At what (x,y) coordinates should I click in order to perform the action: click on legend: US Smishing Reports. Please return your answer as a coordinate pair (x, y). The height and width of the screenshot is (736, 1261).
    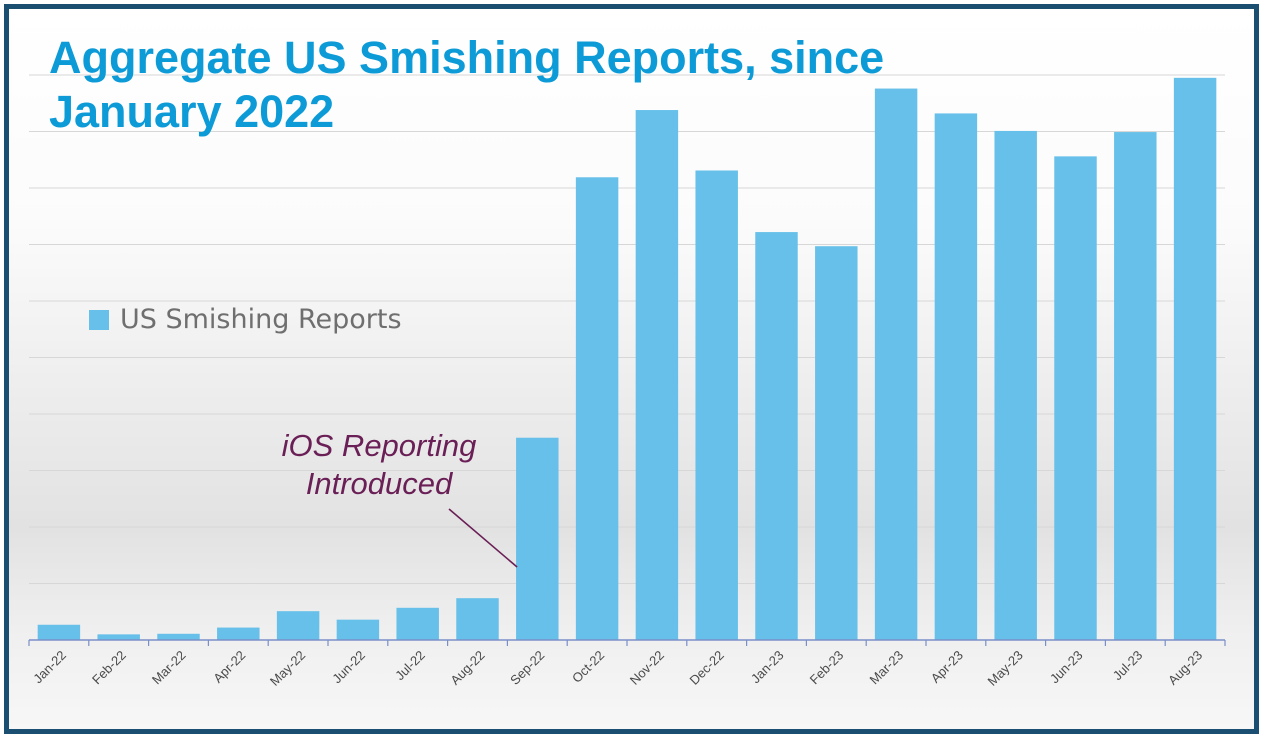
    Looking at the image, I should click on (245, 319).